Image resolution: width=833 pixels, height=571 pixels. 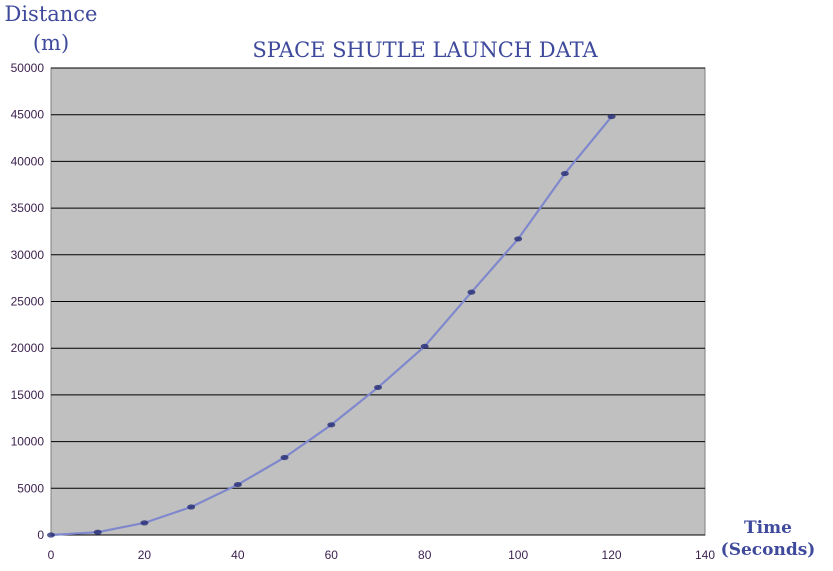 What do you see at coordinates (51, 555) in the screenshot?
I see `x-tick-label: 0` at bounding box center [51, 555].